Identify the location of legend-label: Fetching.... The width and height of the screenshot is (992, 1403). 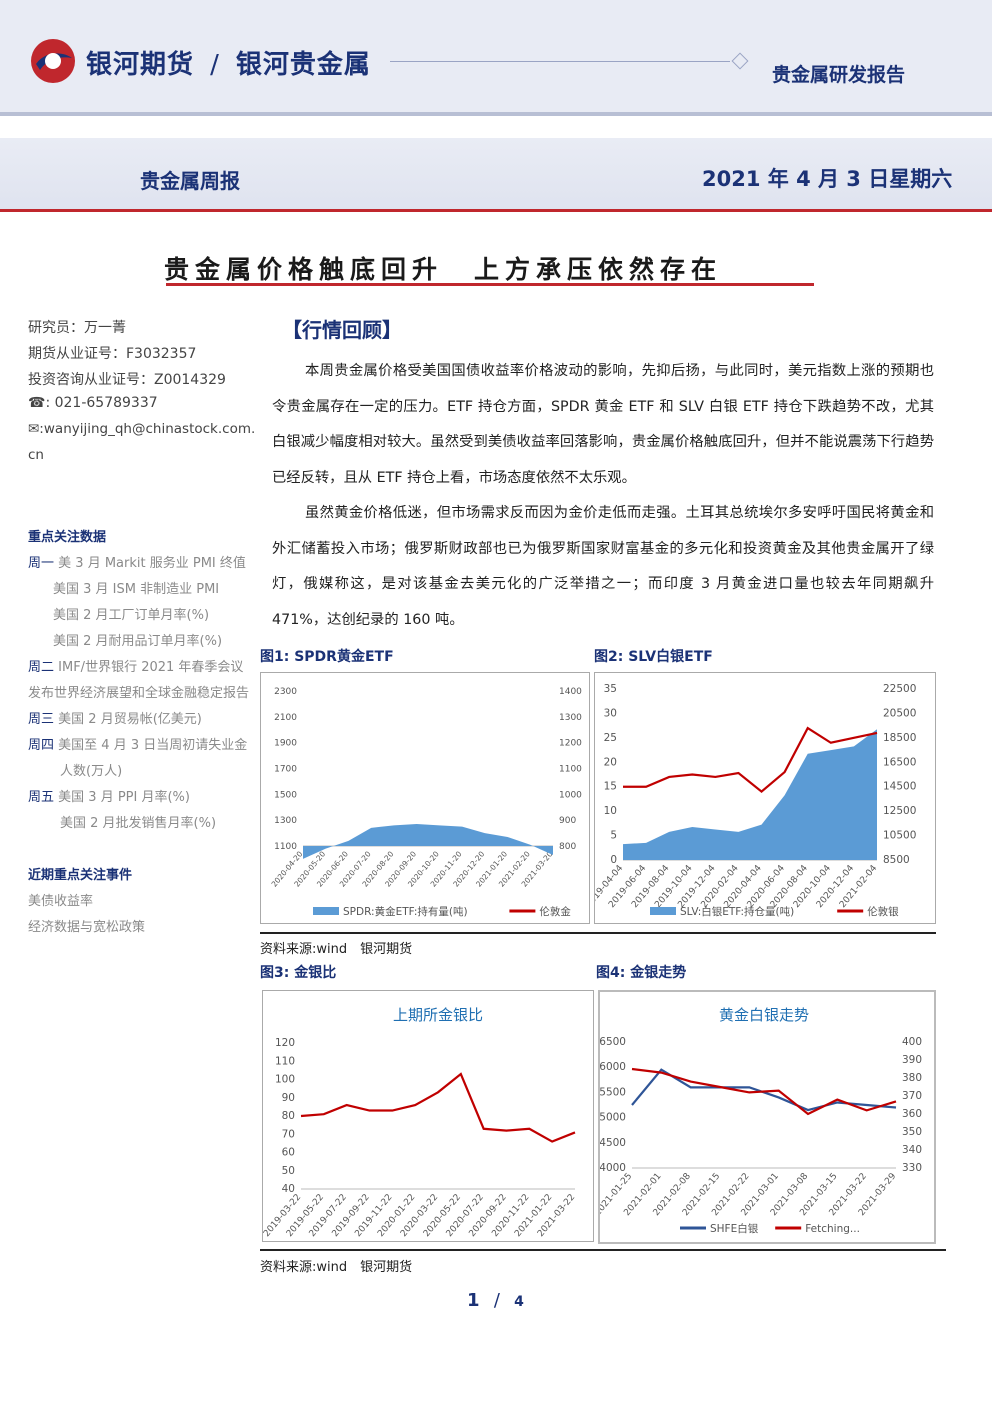
(832, 1229).